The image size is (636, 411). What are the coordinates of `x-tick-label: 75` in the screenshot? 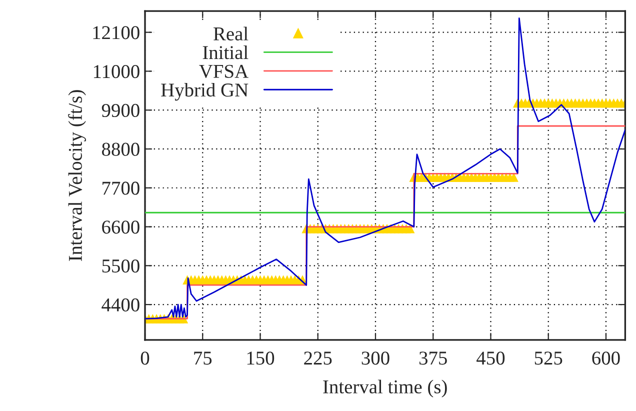 It's located at (203, 358).